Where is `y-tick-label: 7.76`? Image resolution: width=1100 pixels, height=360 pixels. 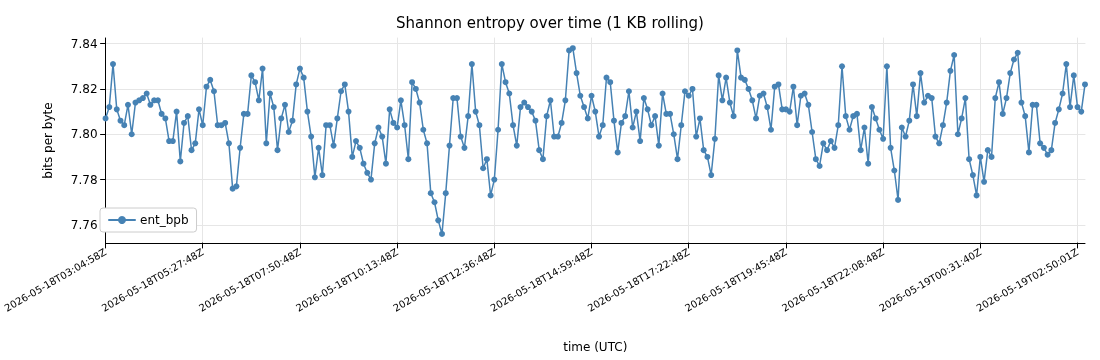
y-tick-label: 7.76 is located at coordinates (84, 224).